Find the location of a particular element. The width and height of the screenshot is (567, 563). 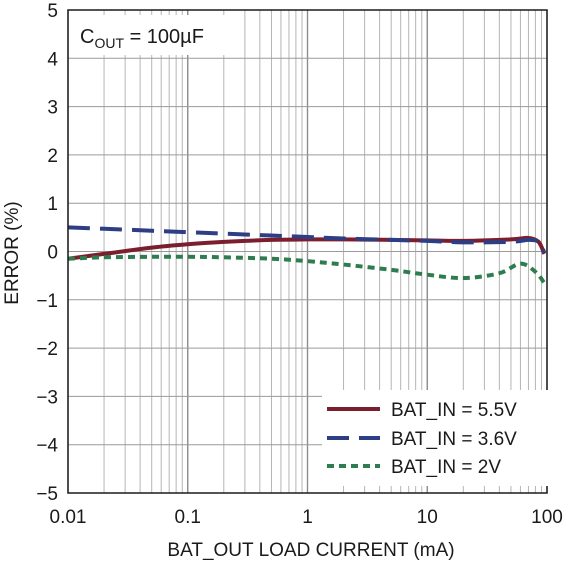

legend-label-2v: BAT_IN = 2V is located at coordinates (446, 467).